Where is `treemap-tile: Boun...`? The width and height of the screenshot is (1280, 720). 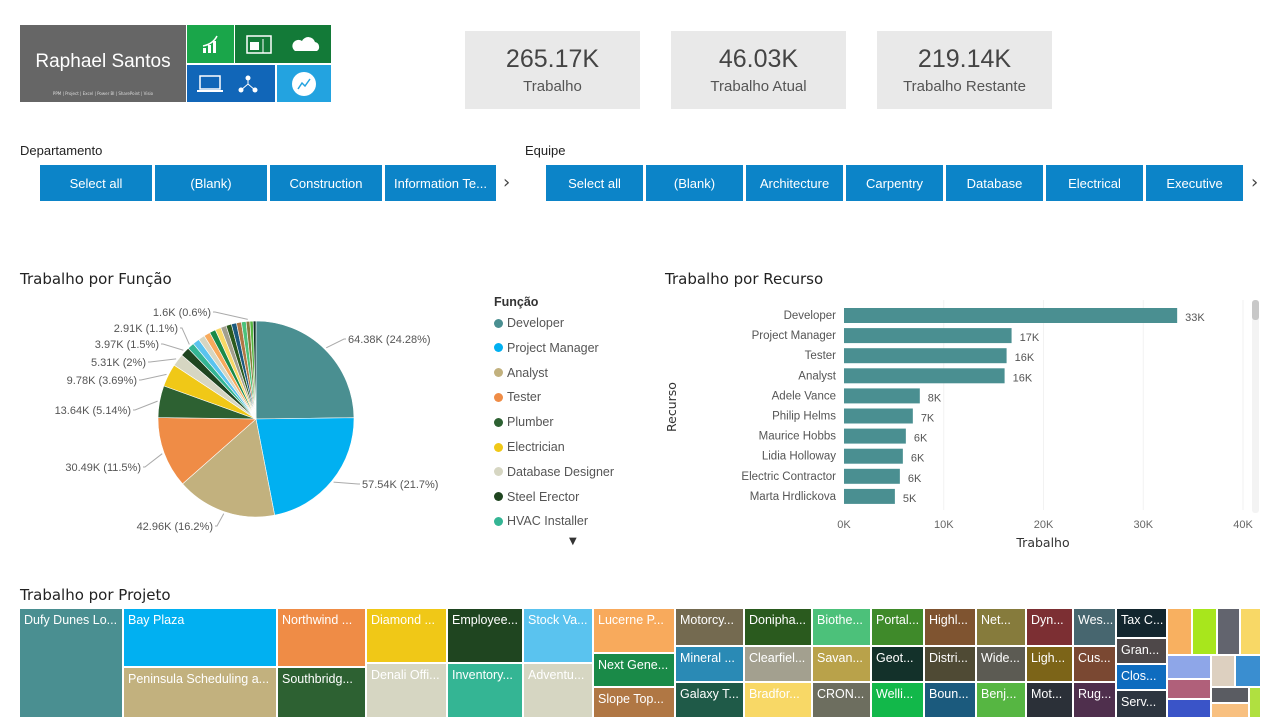 treemap-tile: Boun... is located at coordinates (950, 700).